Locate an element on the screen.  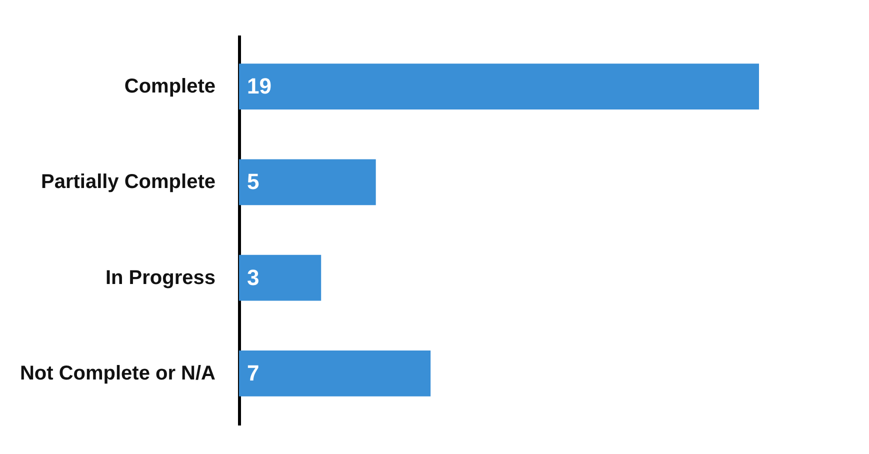
data-label: 3 is located at coordinates (253, 277).